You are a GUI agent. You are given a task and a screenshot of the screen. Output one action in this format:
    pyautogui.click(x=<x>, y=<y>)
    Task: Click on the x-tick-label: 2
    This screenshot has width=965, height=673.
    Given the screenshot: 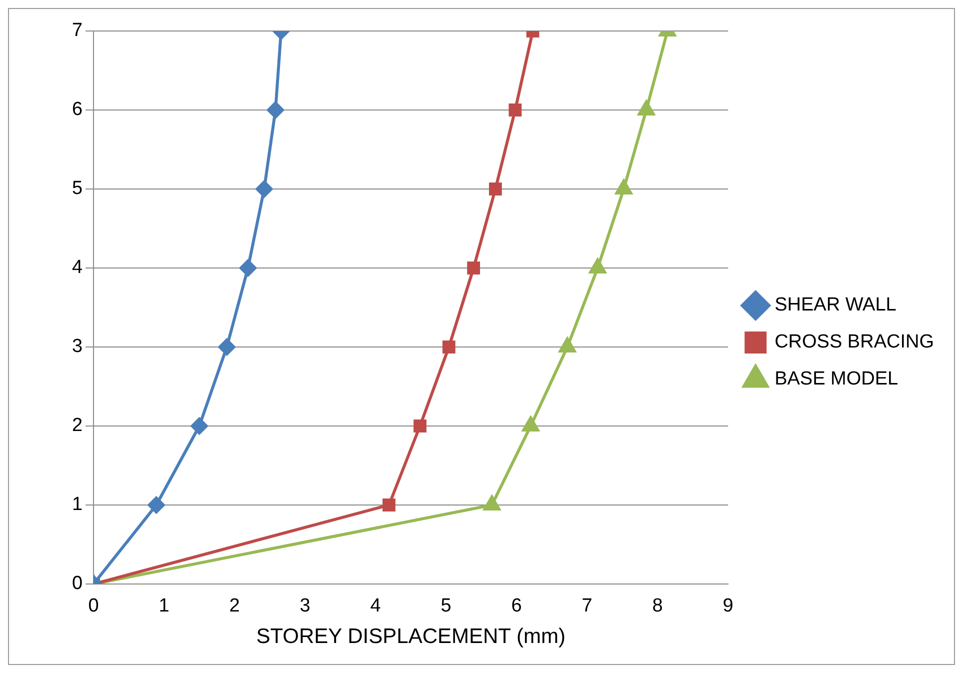 What is the action you would take?
    pyautogui.click(x=234, y=606)
    